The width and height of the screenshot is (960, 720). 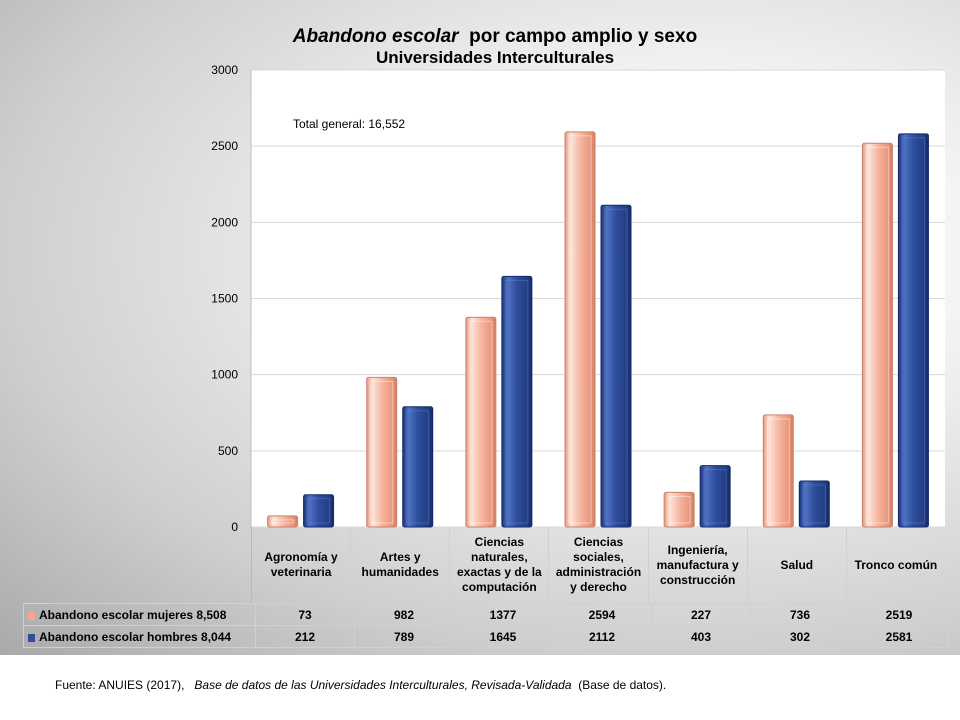 What do you see at coordinates (697, 565) in the screenshot?
I see `x-category-label: Ingeniería, manufactura y construcción` at bounding box center [697, 565].